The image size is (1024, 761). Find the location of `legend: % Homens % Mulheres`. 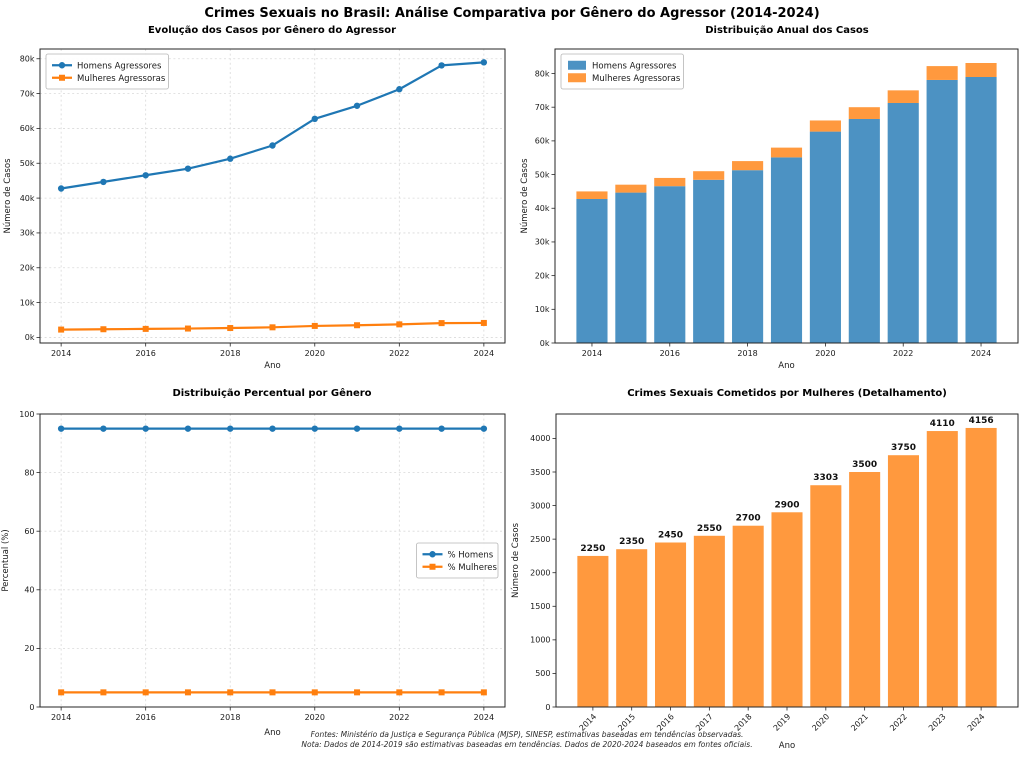

legend: % Homens % Mulheres is located at coordinates (457, 560).